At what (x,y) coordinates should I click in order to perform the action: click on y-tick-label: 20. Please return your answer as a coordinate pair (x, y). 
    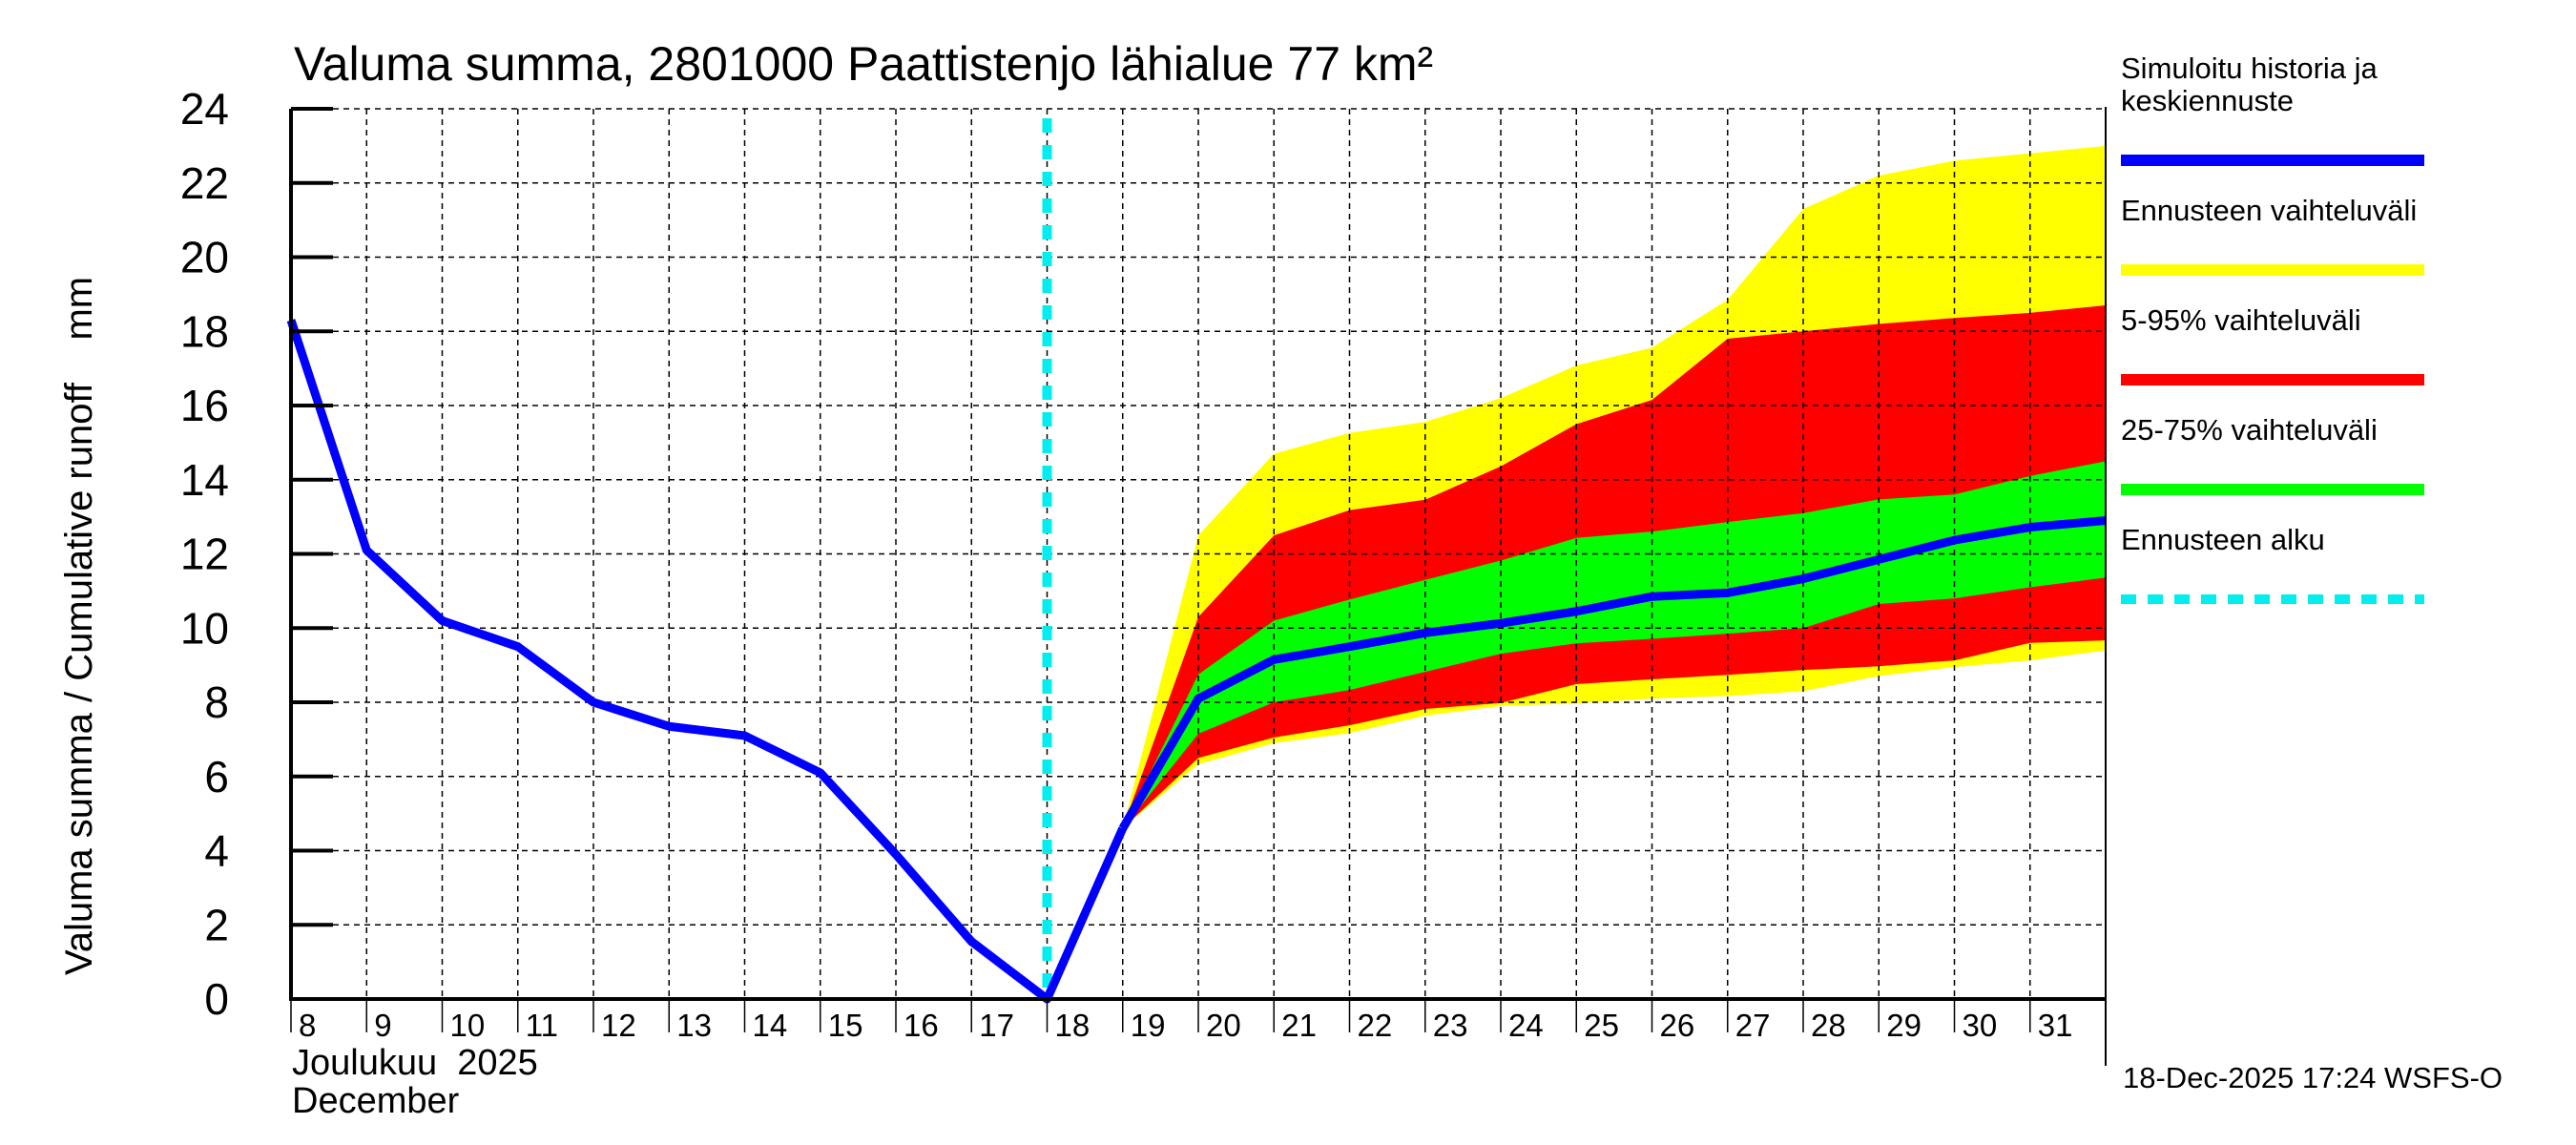
    Looking at the image, I should click on (204, 257).